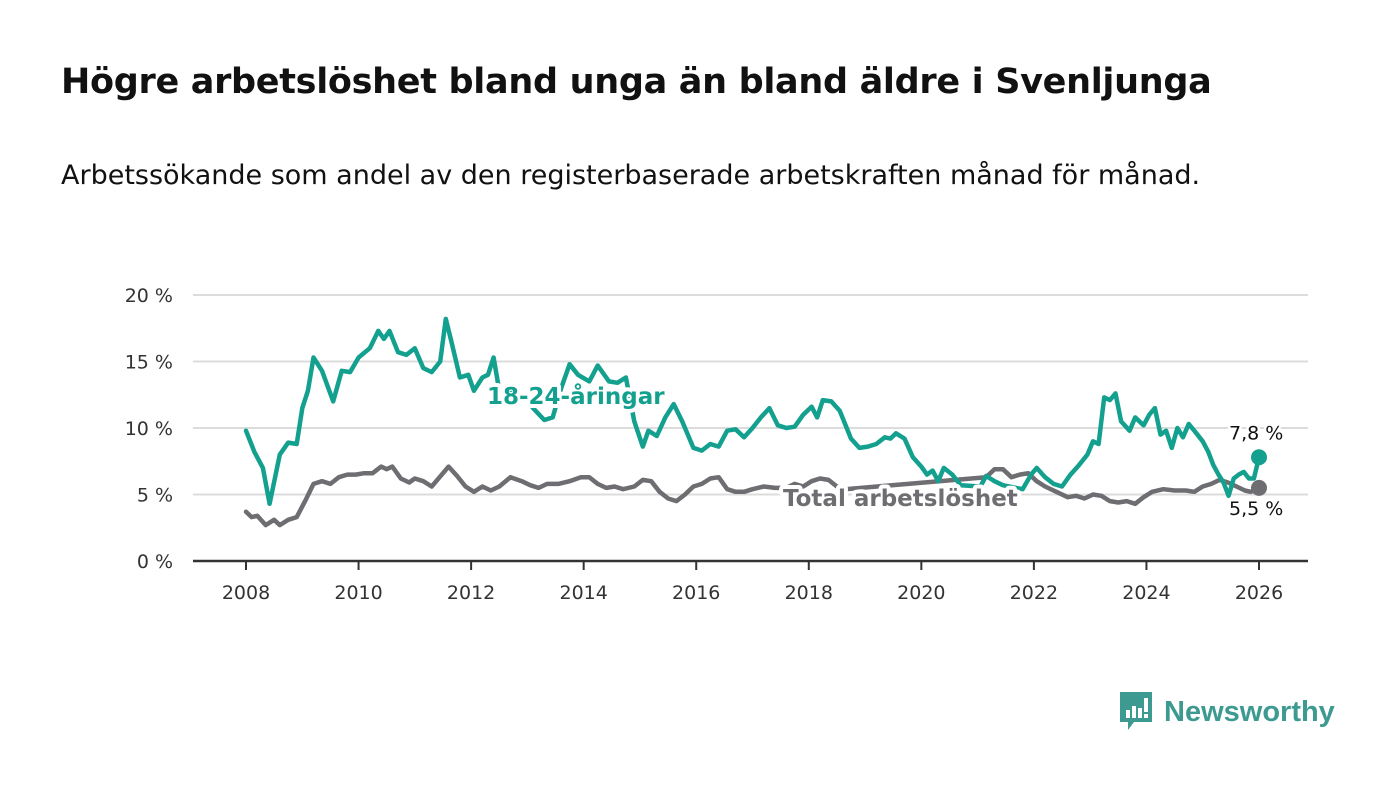  I want to click on x-tick-label: 2014, so click(583, 593).